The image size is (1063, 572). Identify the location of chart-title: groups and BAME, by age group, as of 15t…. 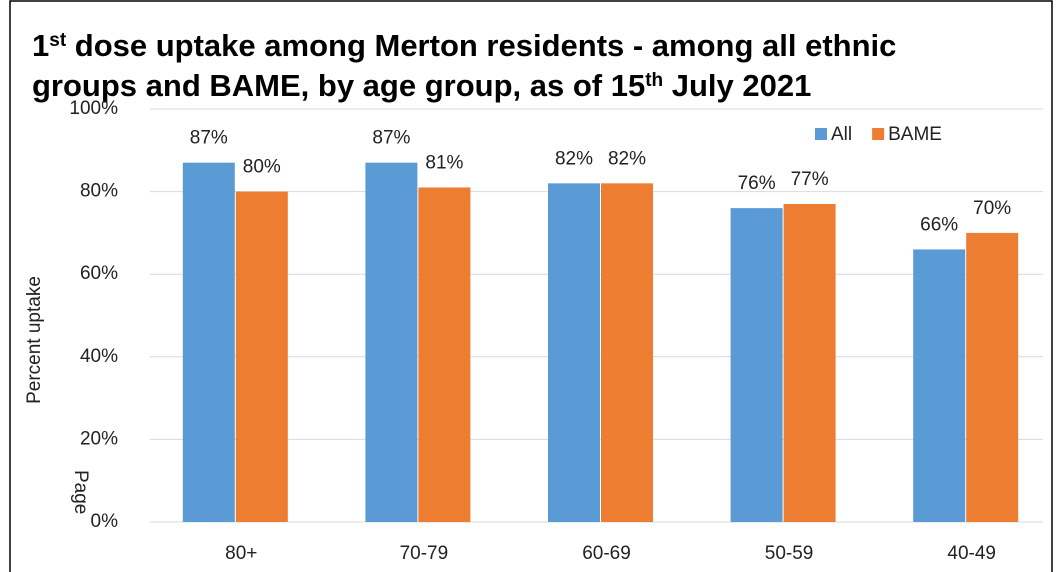
(421, 85).